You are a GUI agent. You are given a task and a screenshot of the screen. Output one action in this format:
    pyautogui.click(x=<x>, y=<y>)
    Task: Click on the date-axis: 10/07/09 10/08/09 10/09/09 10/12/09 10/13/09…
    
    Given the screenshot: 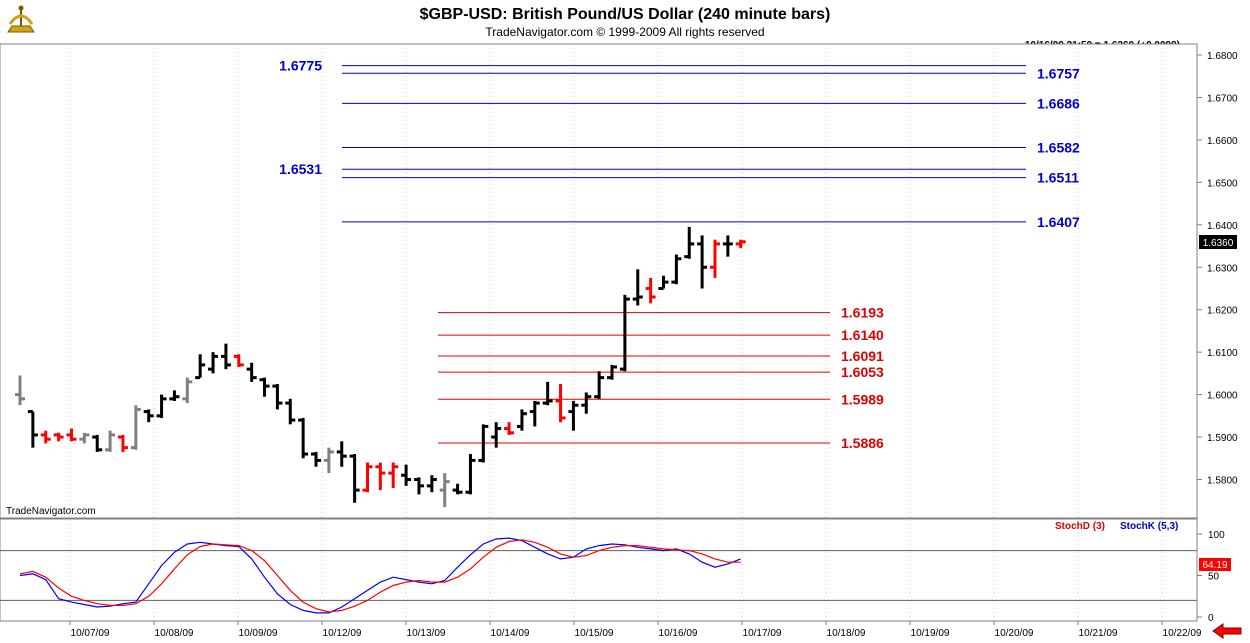 What is the action you would take?
    pyautogui.click(x=601, y=629)
    